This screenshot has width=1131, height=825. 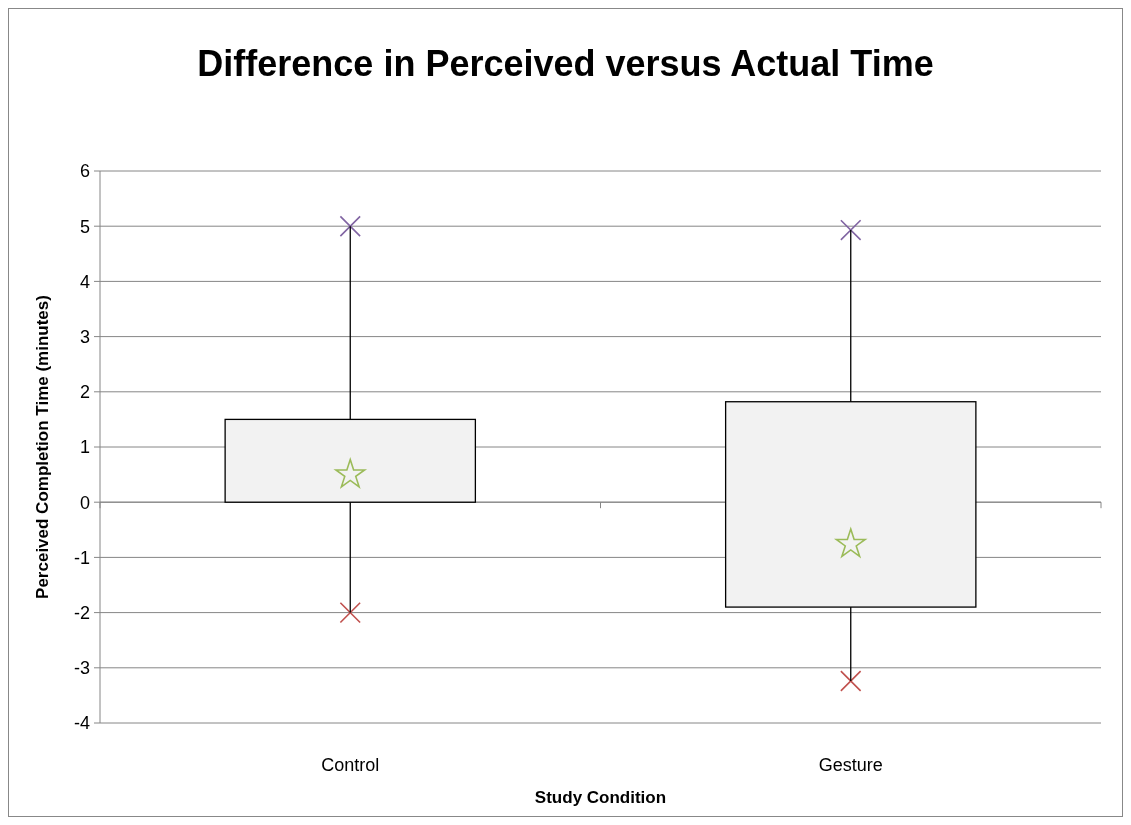 What do you see at coordinates (84, 392) in the screenshot?
I see `y-tick-label: 2` at bounding box center [84, 392].